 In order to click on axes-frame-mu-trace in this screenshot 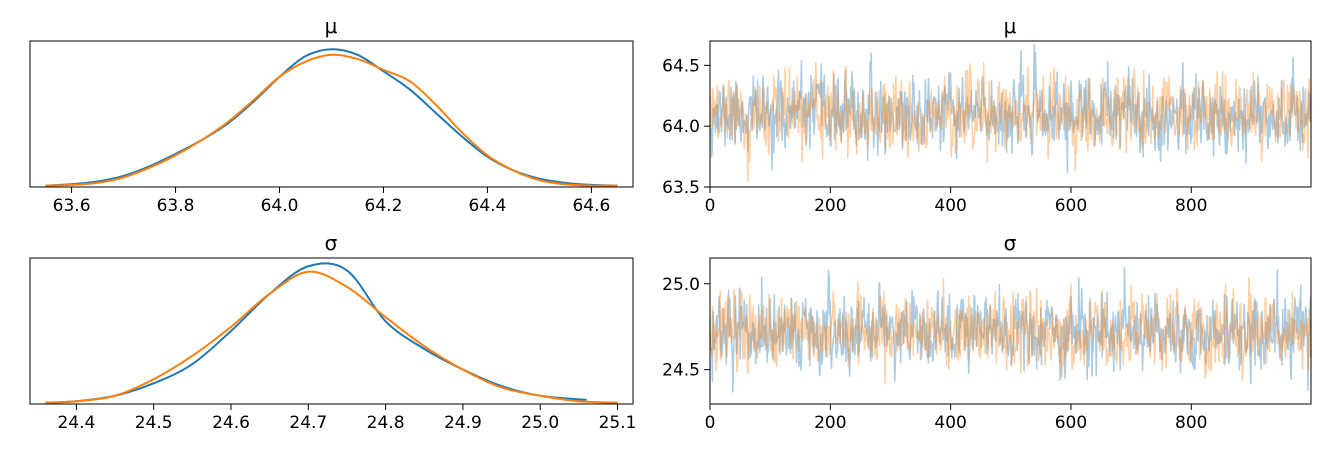, I will do `click(1010, 114)`.